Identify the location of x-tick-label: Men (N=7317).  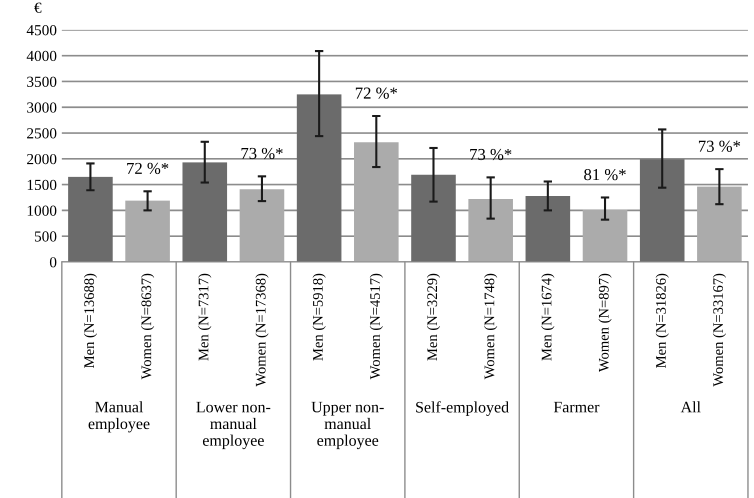
(205, 317).